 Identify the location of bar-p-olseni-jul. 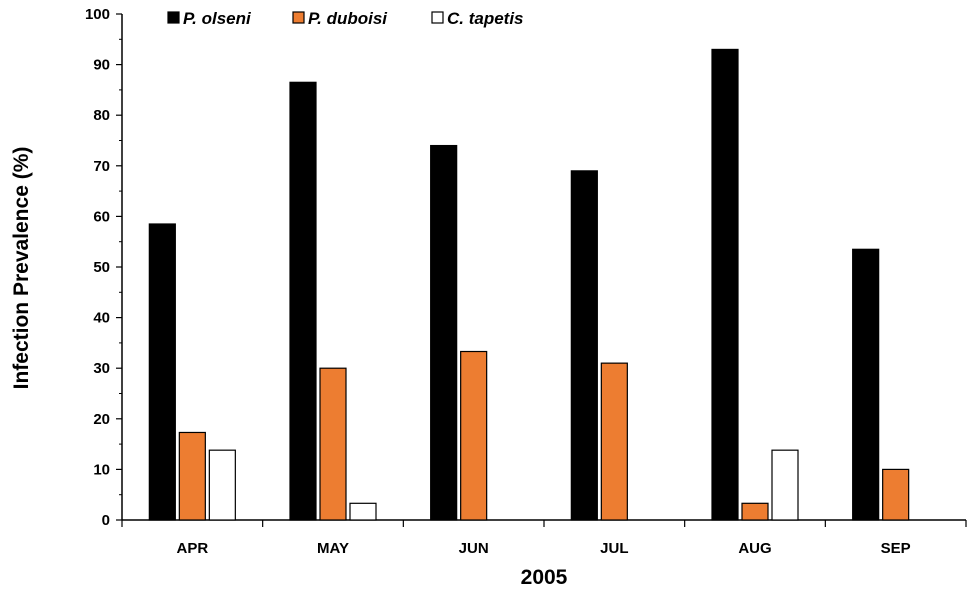
(584, 345).